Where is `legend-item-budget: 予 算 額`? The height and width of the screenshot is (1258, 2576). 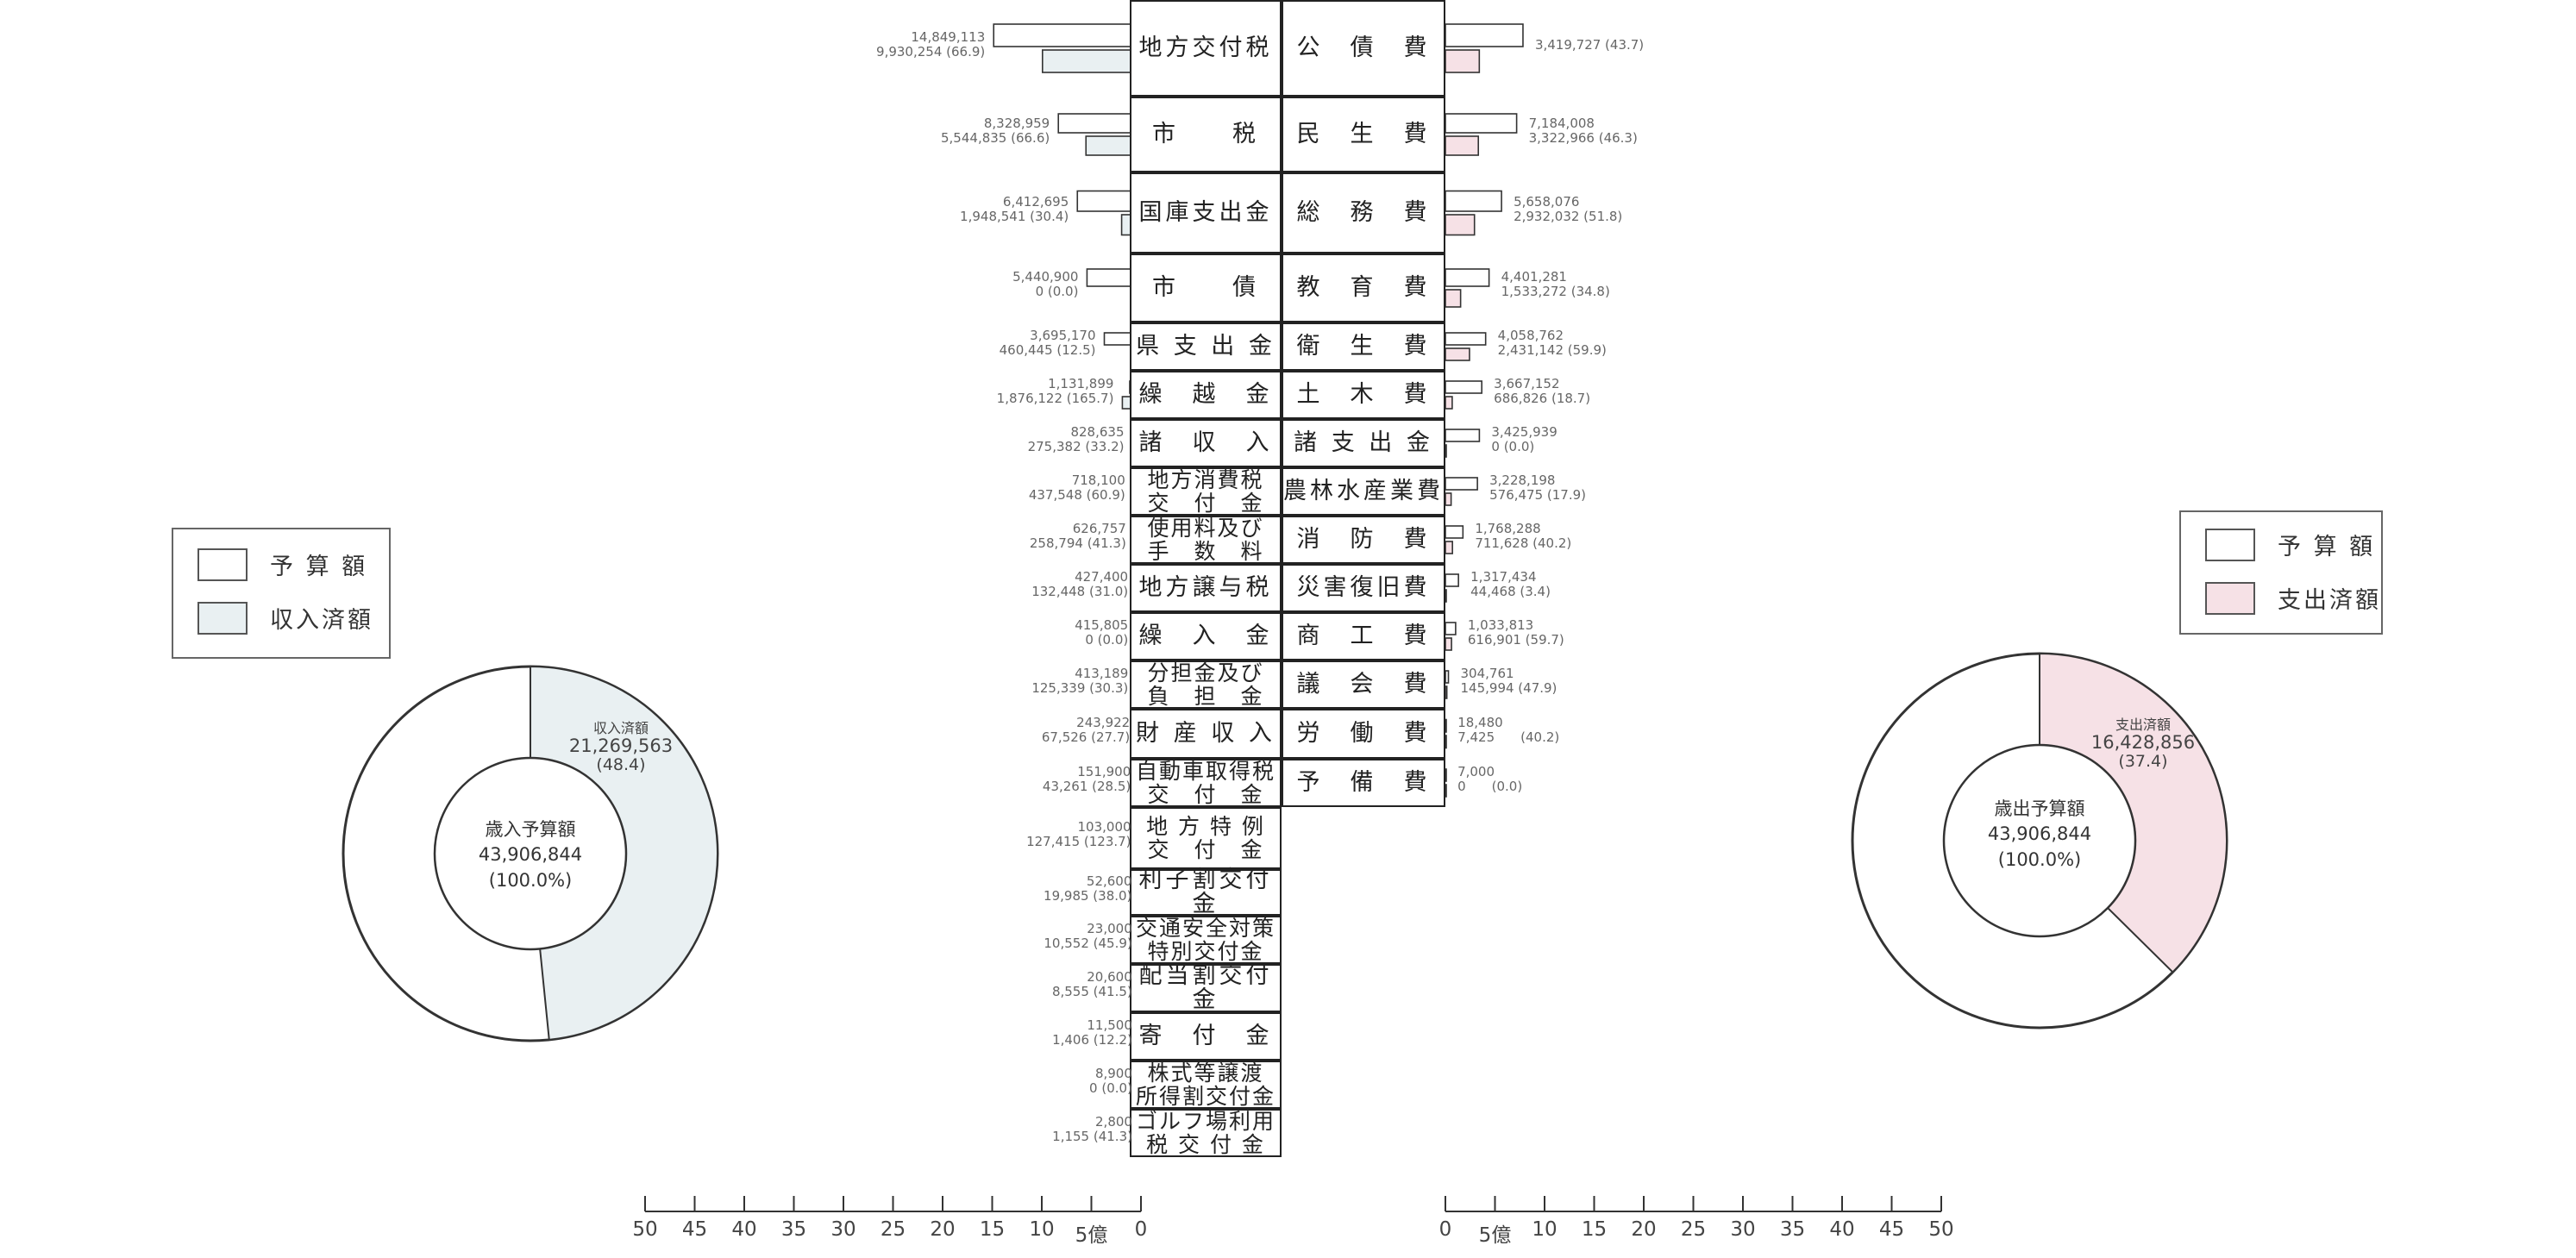 legend-item-budget: 予 算 額 is located at coordinates (282, 564).